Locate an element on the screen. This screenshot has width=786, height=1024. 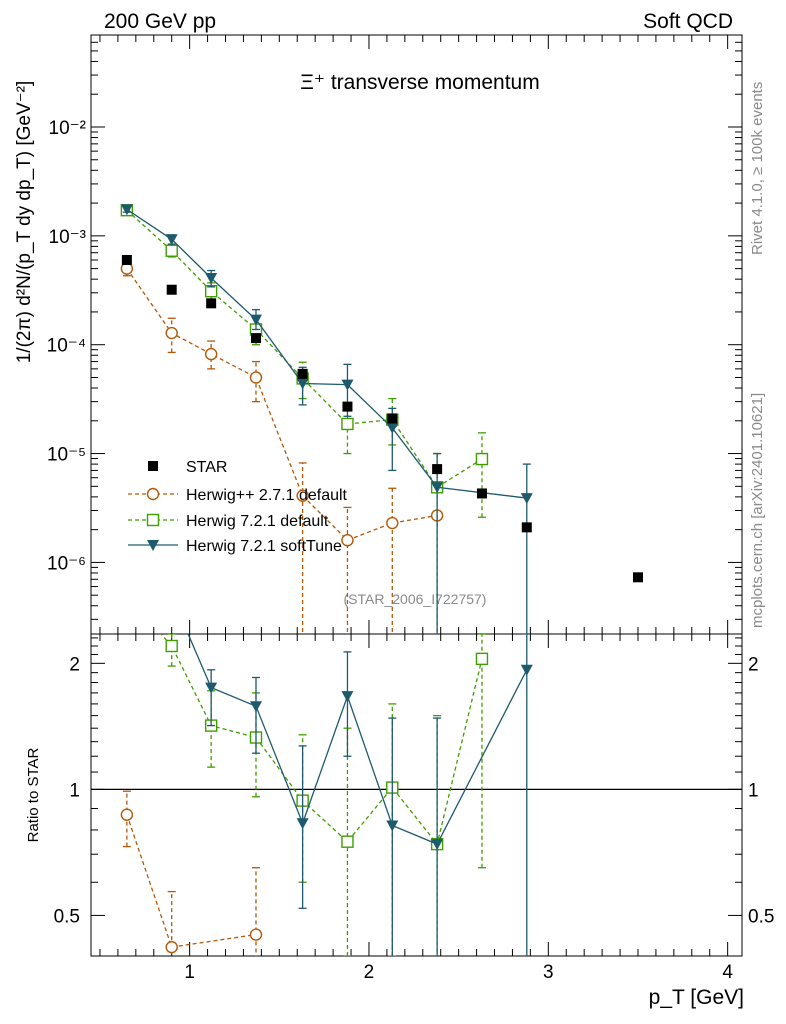
x-tick-label: 4 is located at coordinates (727, 972).